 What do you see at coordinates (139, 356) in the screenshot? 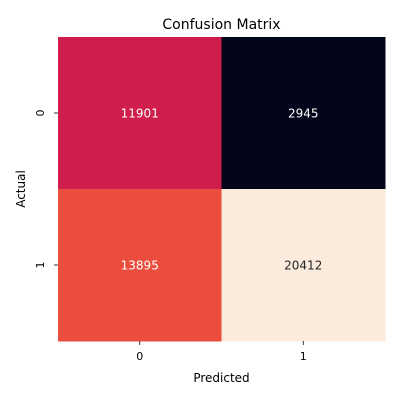
I see `x-tick-label: 0` at bounding box center [139, 356].